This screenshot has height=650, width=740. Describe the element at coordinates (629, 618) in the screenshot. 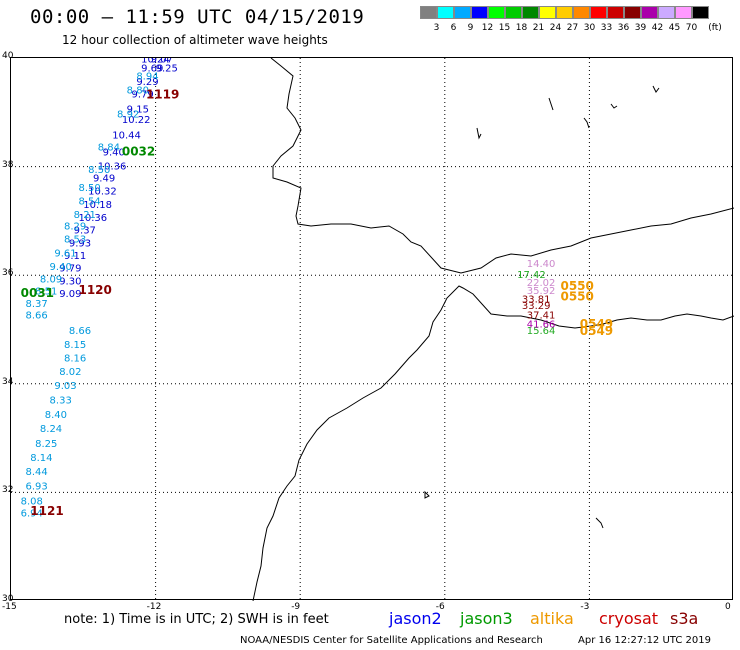

I see `legend-entry-cryosat: cryosat` at that location.